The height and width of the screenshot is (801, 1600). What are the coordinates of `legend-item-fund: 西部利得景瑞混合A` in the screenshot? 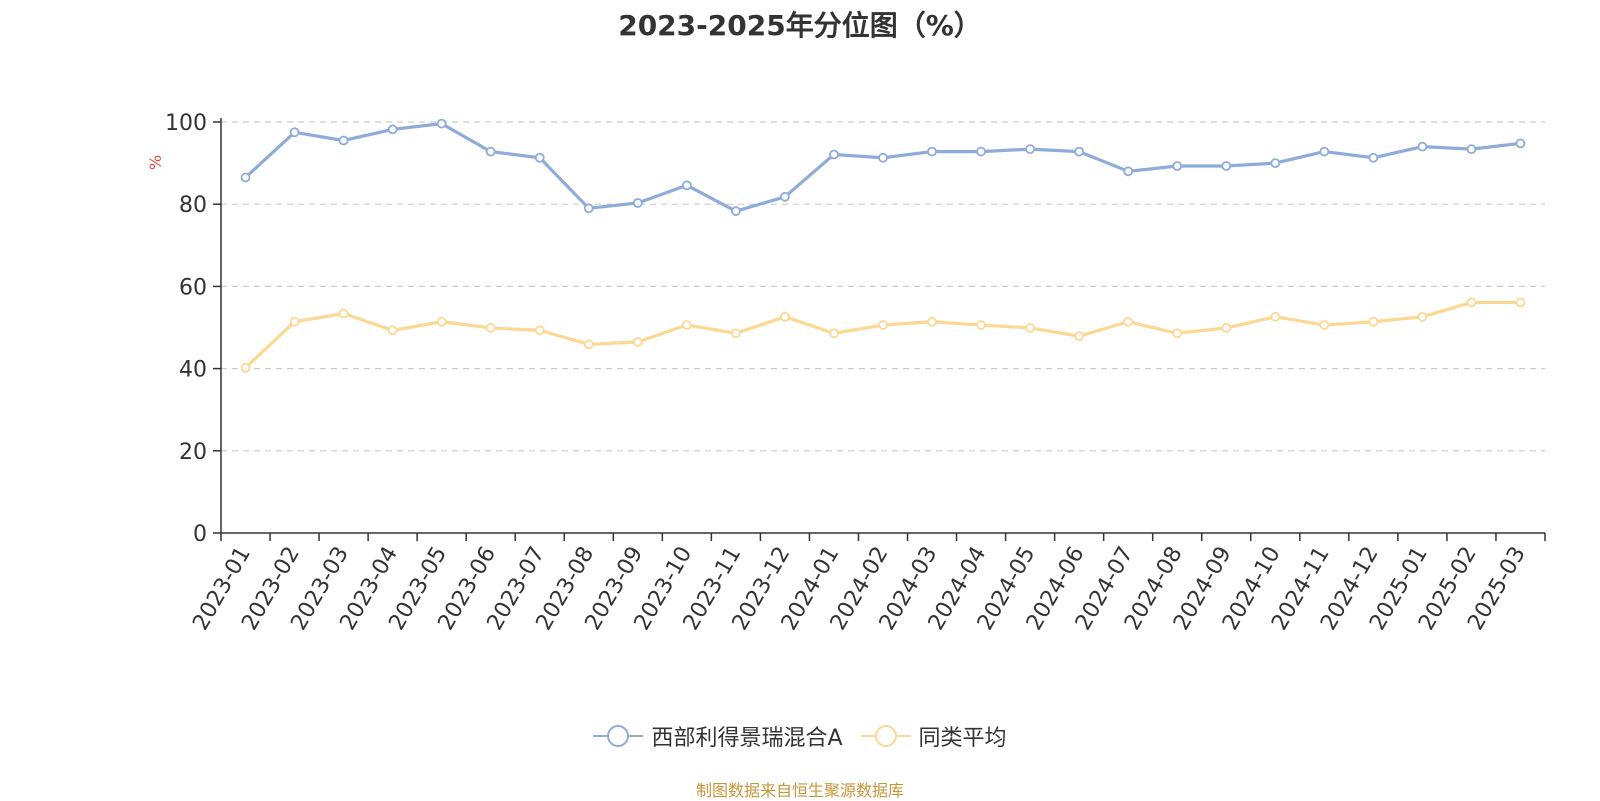 It's located at (718, 736).